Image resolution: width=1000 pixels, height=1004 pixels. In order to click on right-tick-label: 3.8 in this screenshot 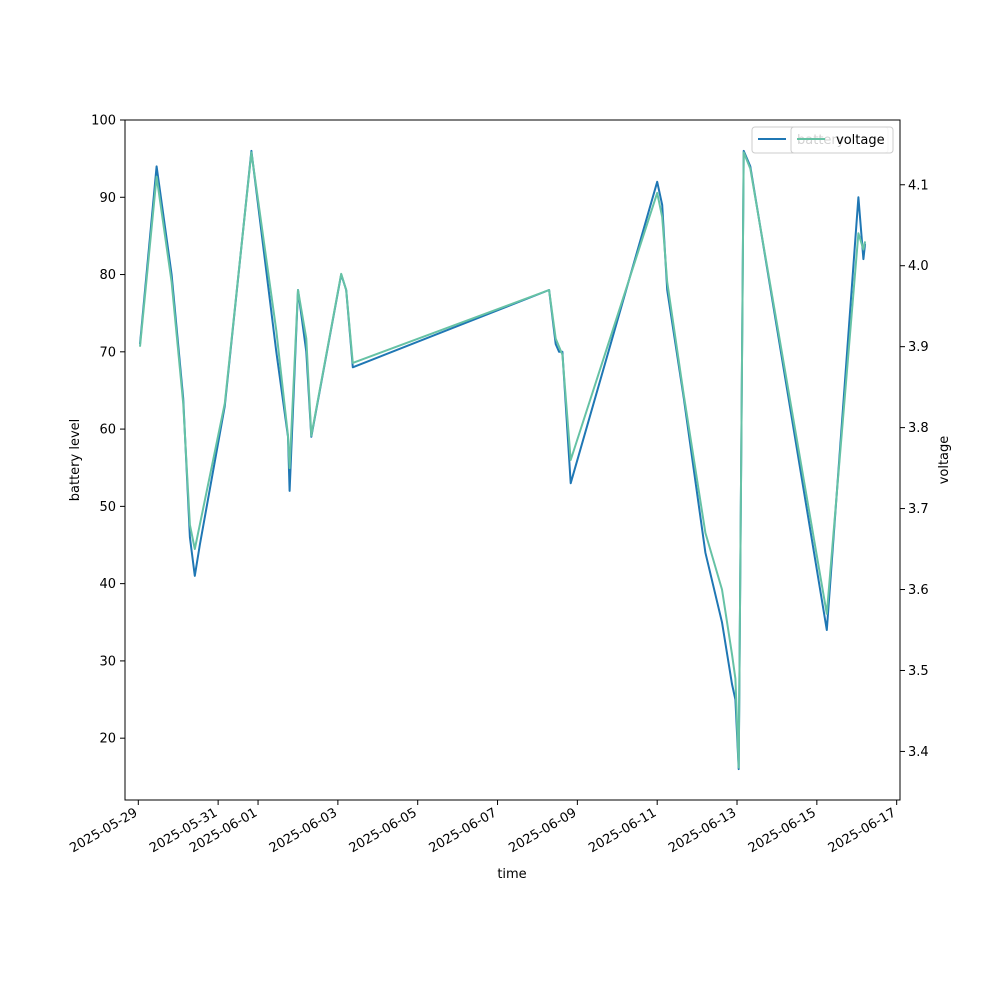, I will do `click(918, 428)`.